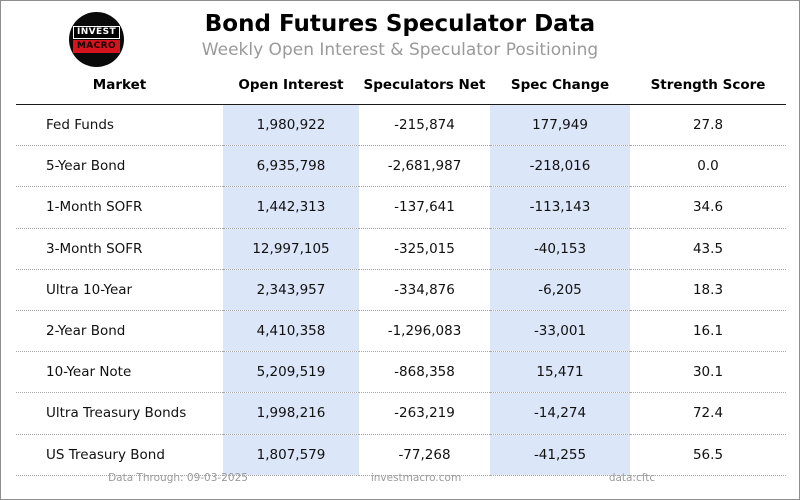  Describe the element at coordinates (416, 478) in the screenshot. I see `footer-website: investmacro.com` at that location.